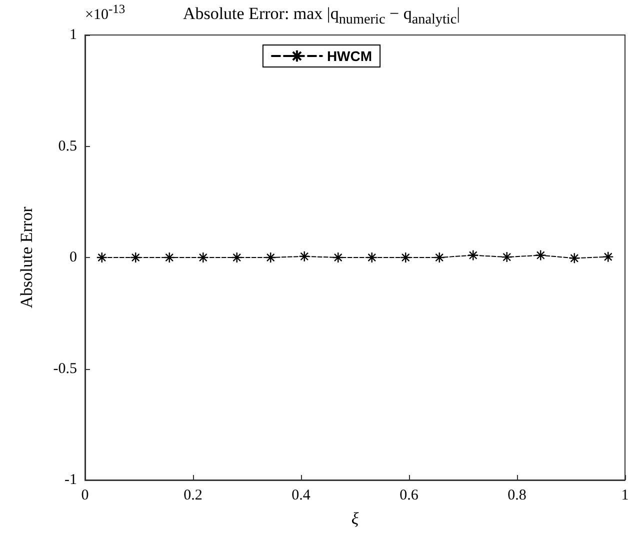  I want to click on x-tick-label: 0.8, so click(517, 496).